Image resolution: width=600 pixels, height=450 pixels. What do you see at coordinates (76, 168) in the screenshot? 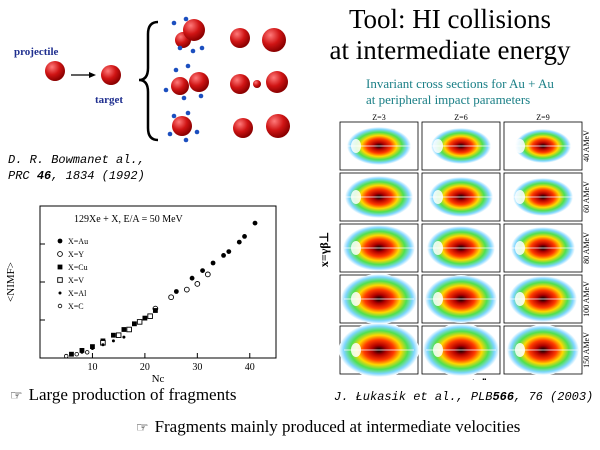
I see `left-citation: D. R. Bowmanet al., PRC 46, 1834 (1992)` at bounding box center [76, 168].